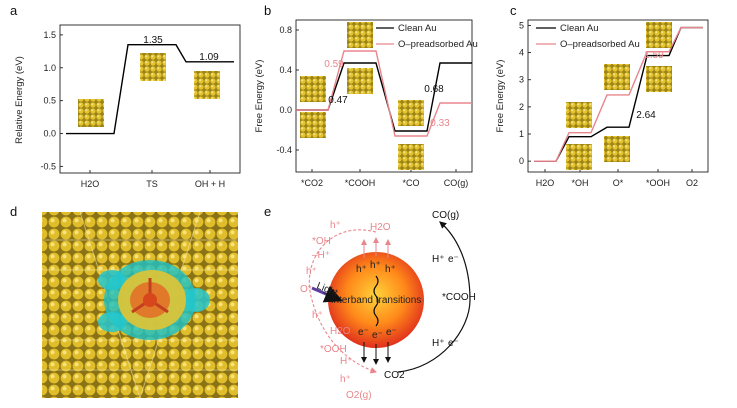  Describe the element at coordinates (90, 184) in the screenshot. I see `panel-a-xtick-label: H2O` at that location.